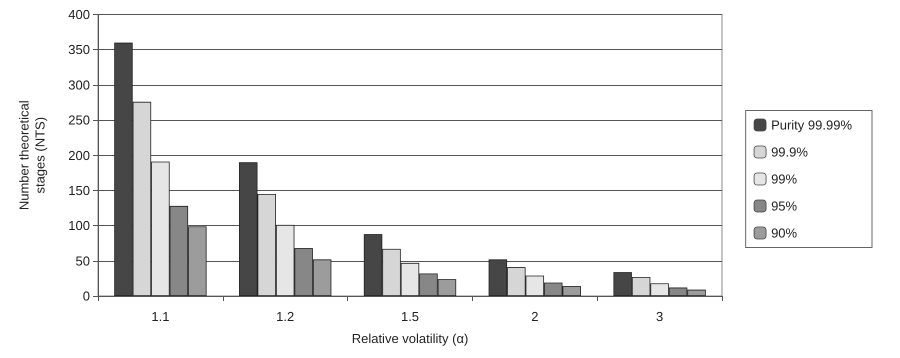  What do you see at coordinates (811, 125) in the screenshot?
I see `legend-label: Purity 99.99%` at bounding box center [811, 125].